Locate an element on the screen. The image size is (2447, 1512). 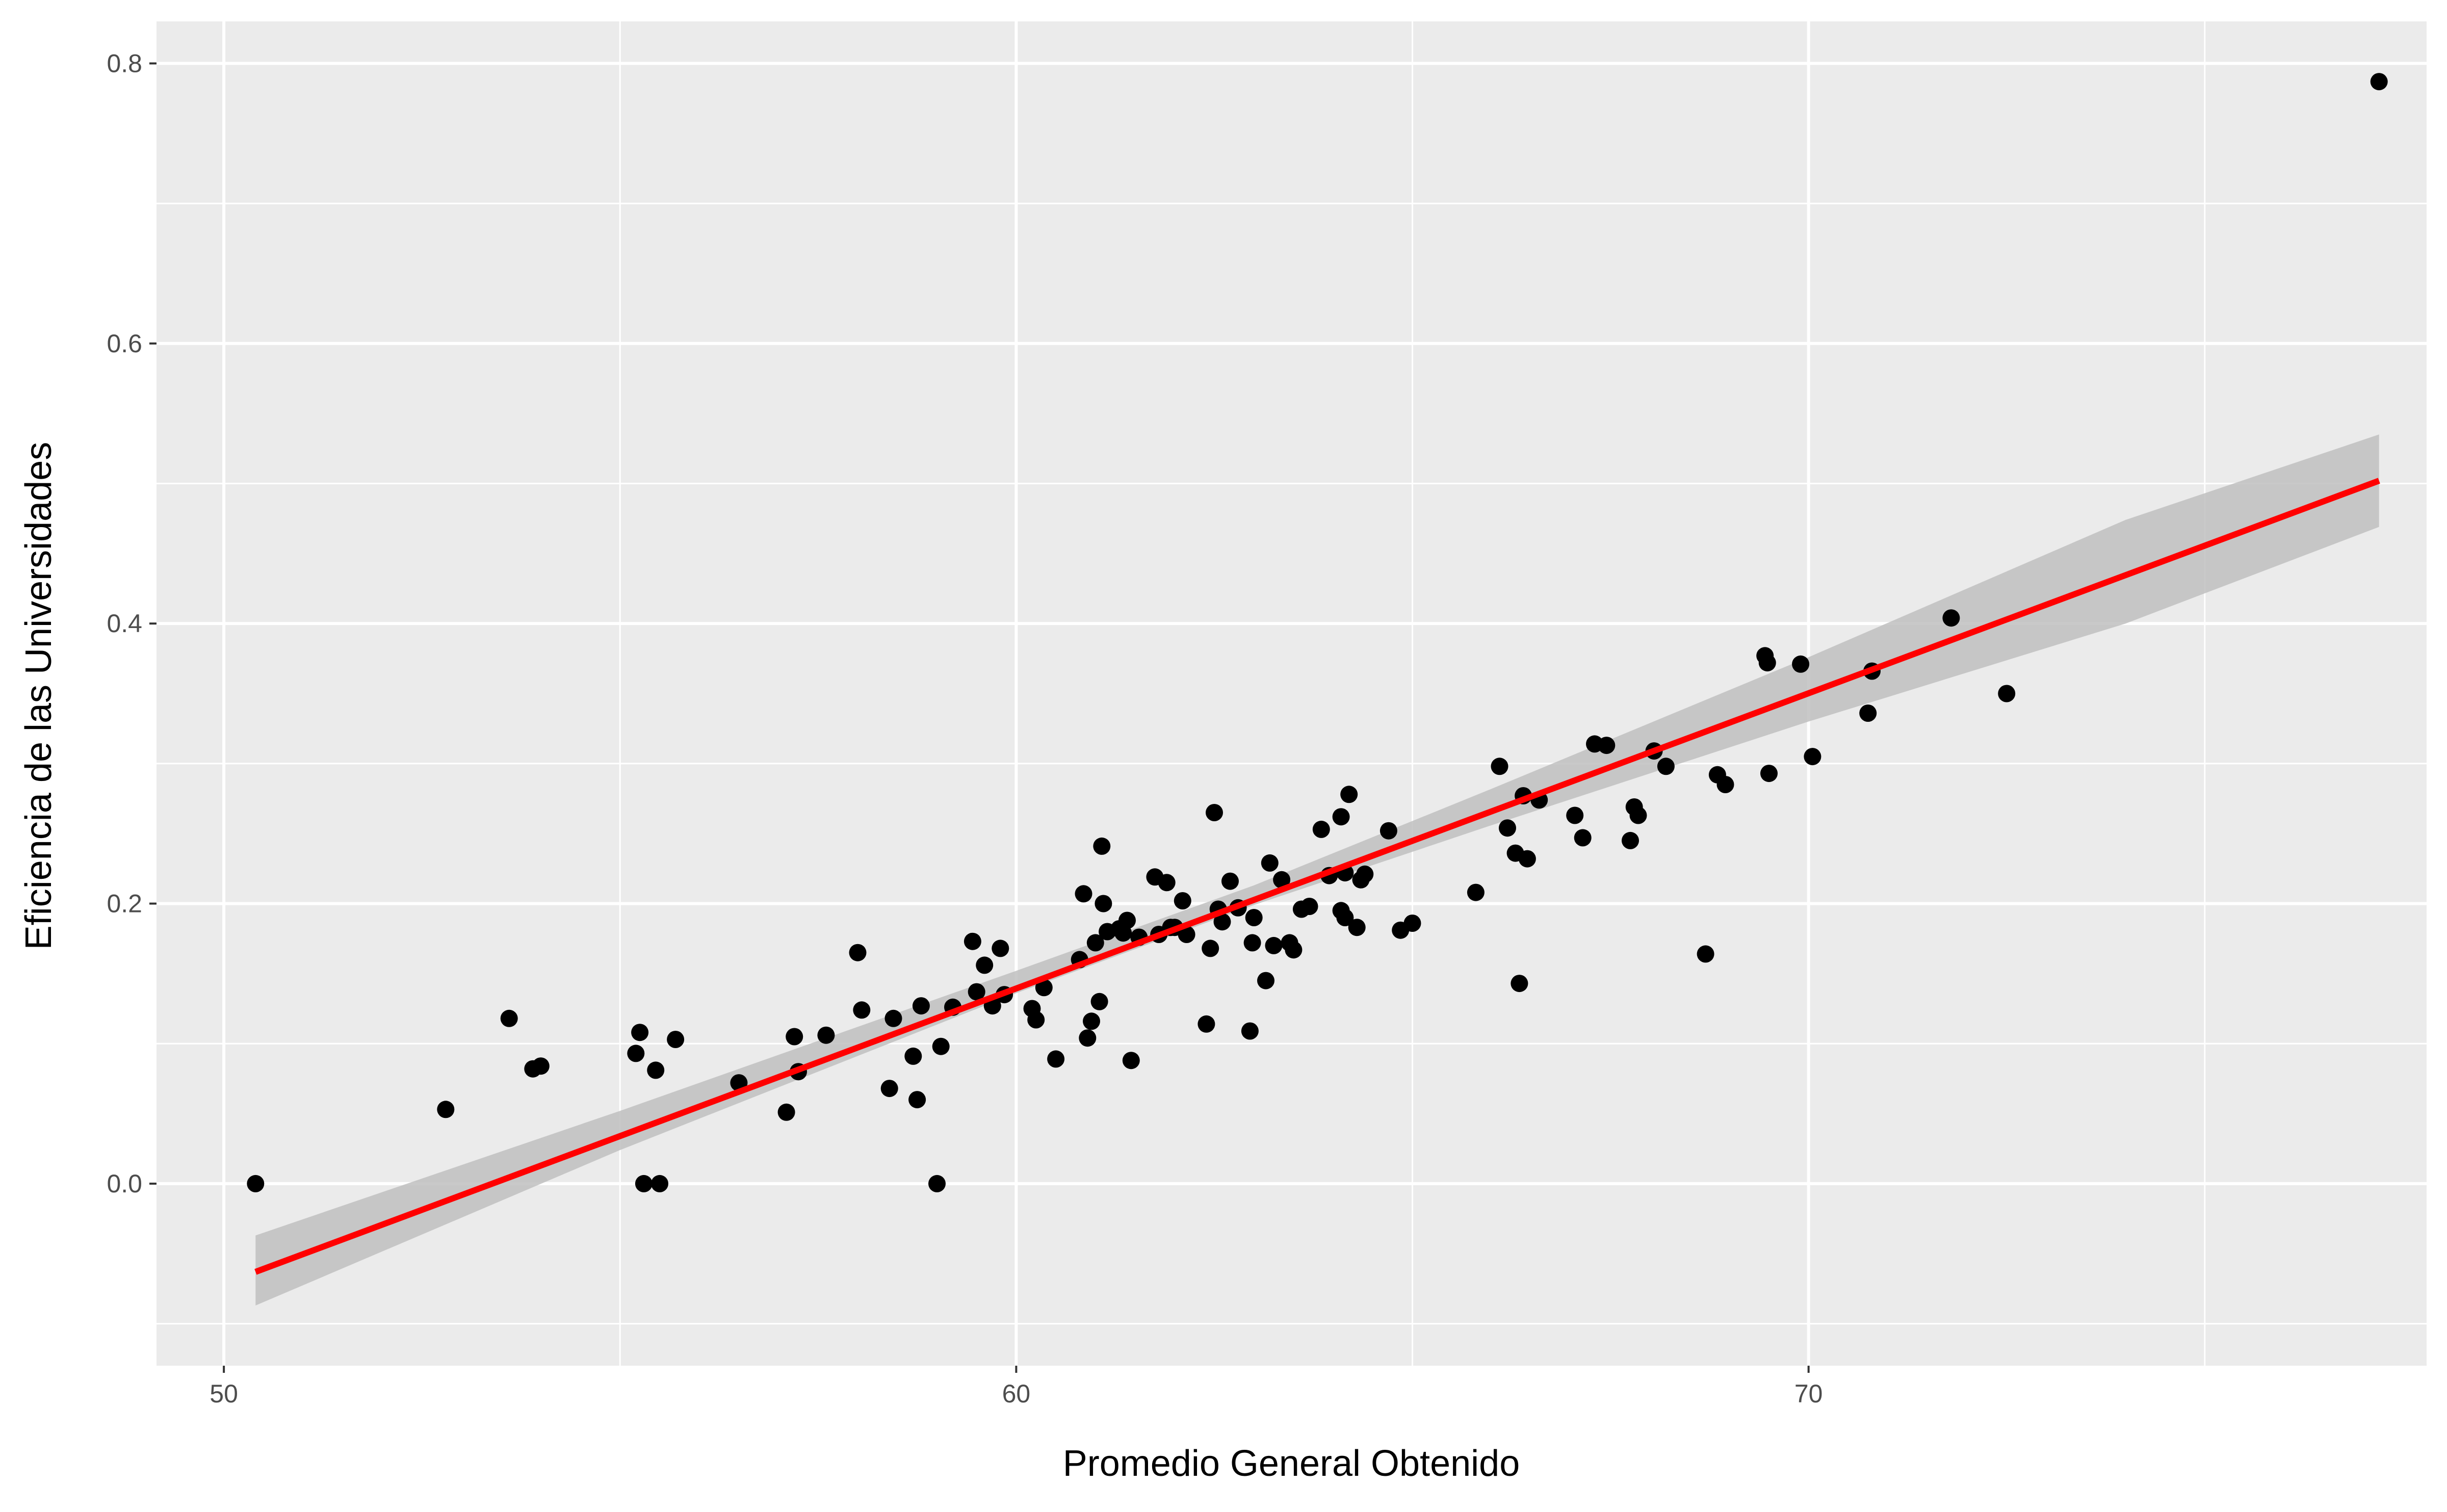
y-axis-ticks: 0.0 0.2 0.4 0.6 0.8 is located at coordinates (132, 623).